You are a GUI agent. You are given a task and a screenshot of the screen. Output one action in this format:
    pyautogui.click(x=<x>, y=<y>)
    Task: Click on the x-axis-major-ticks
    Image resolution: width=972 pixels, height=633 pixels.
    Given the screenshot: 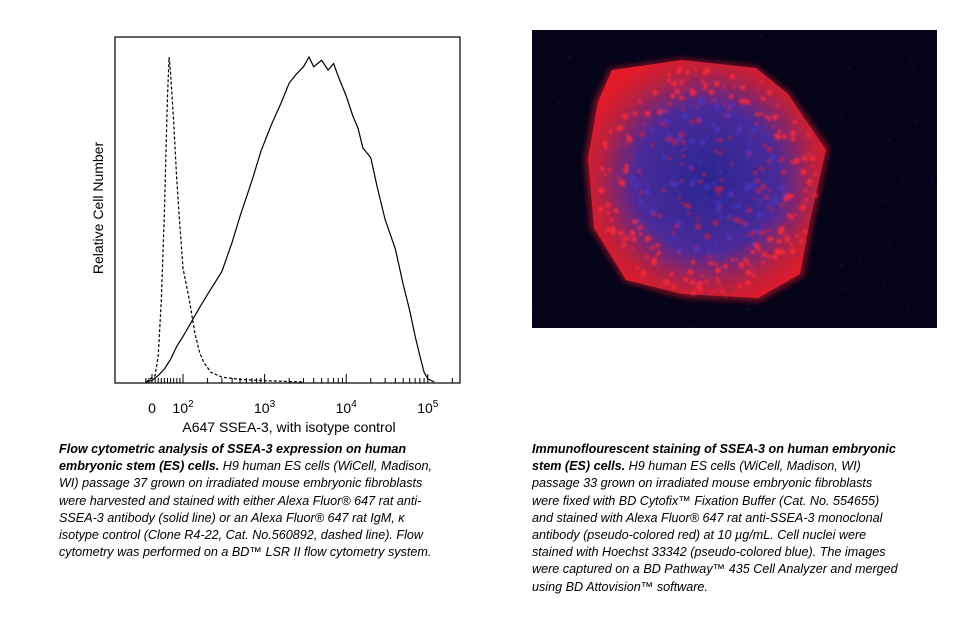 What is the action you would take?
    pyautogui.click(x=290, y=378)
    